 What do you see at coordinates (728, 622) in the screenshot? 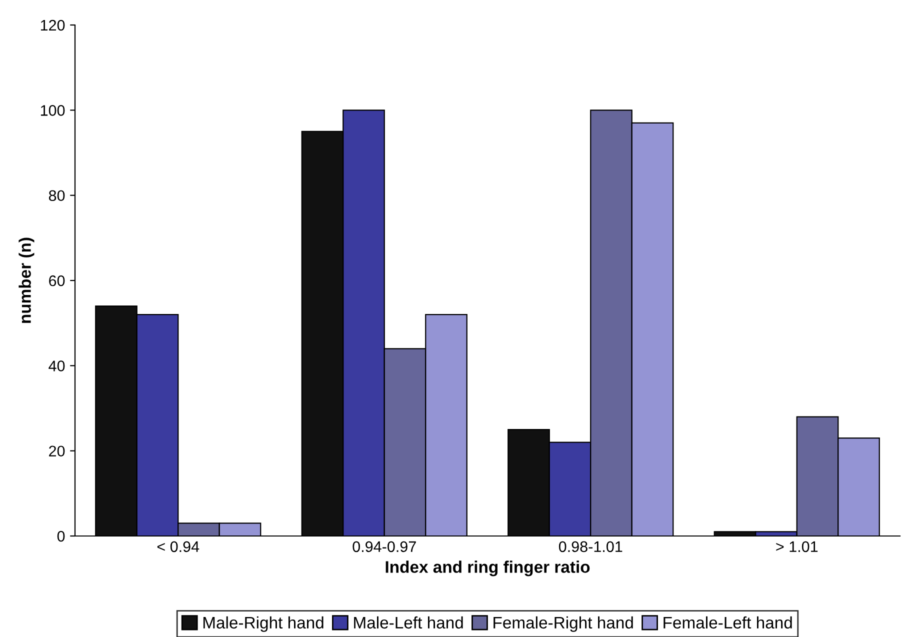
I see `legend-label: Female-Left hand` at bounding box center [728, 622].